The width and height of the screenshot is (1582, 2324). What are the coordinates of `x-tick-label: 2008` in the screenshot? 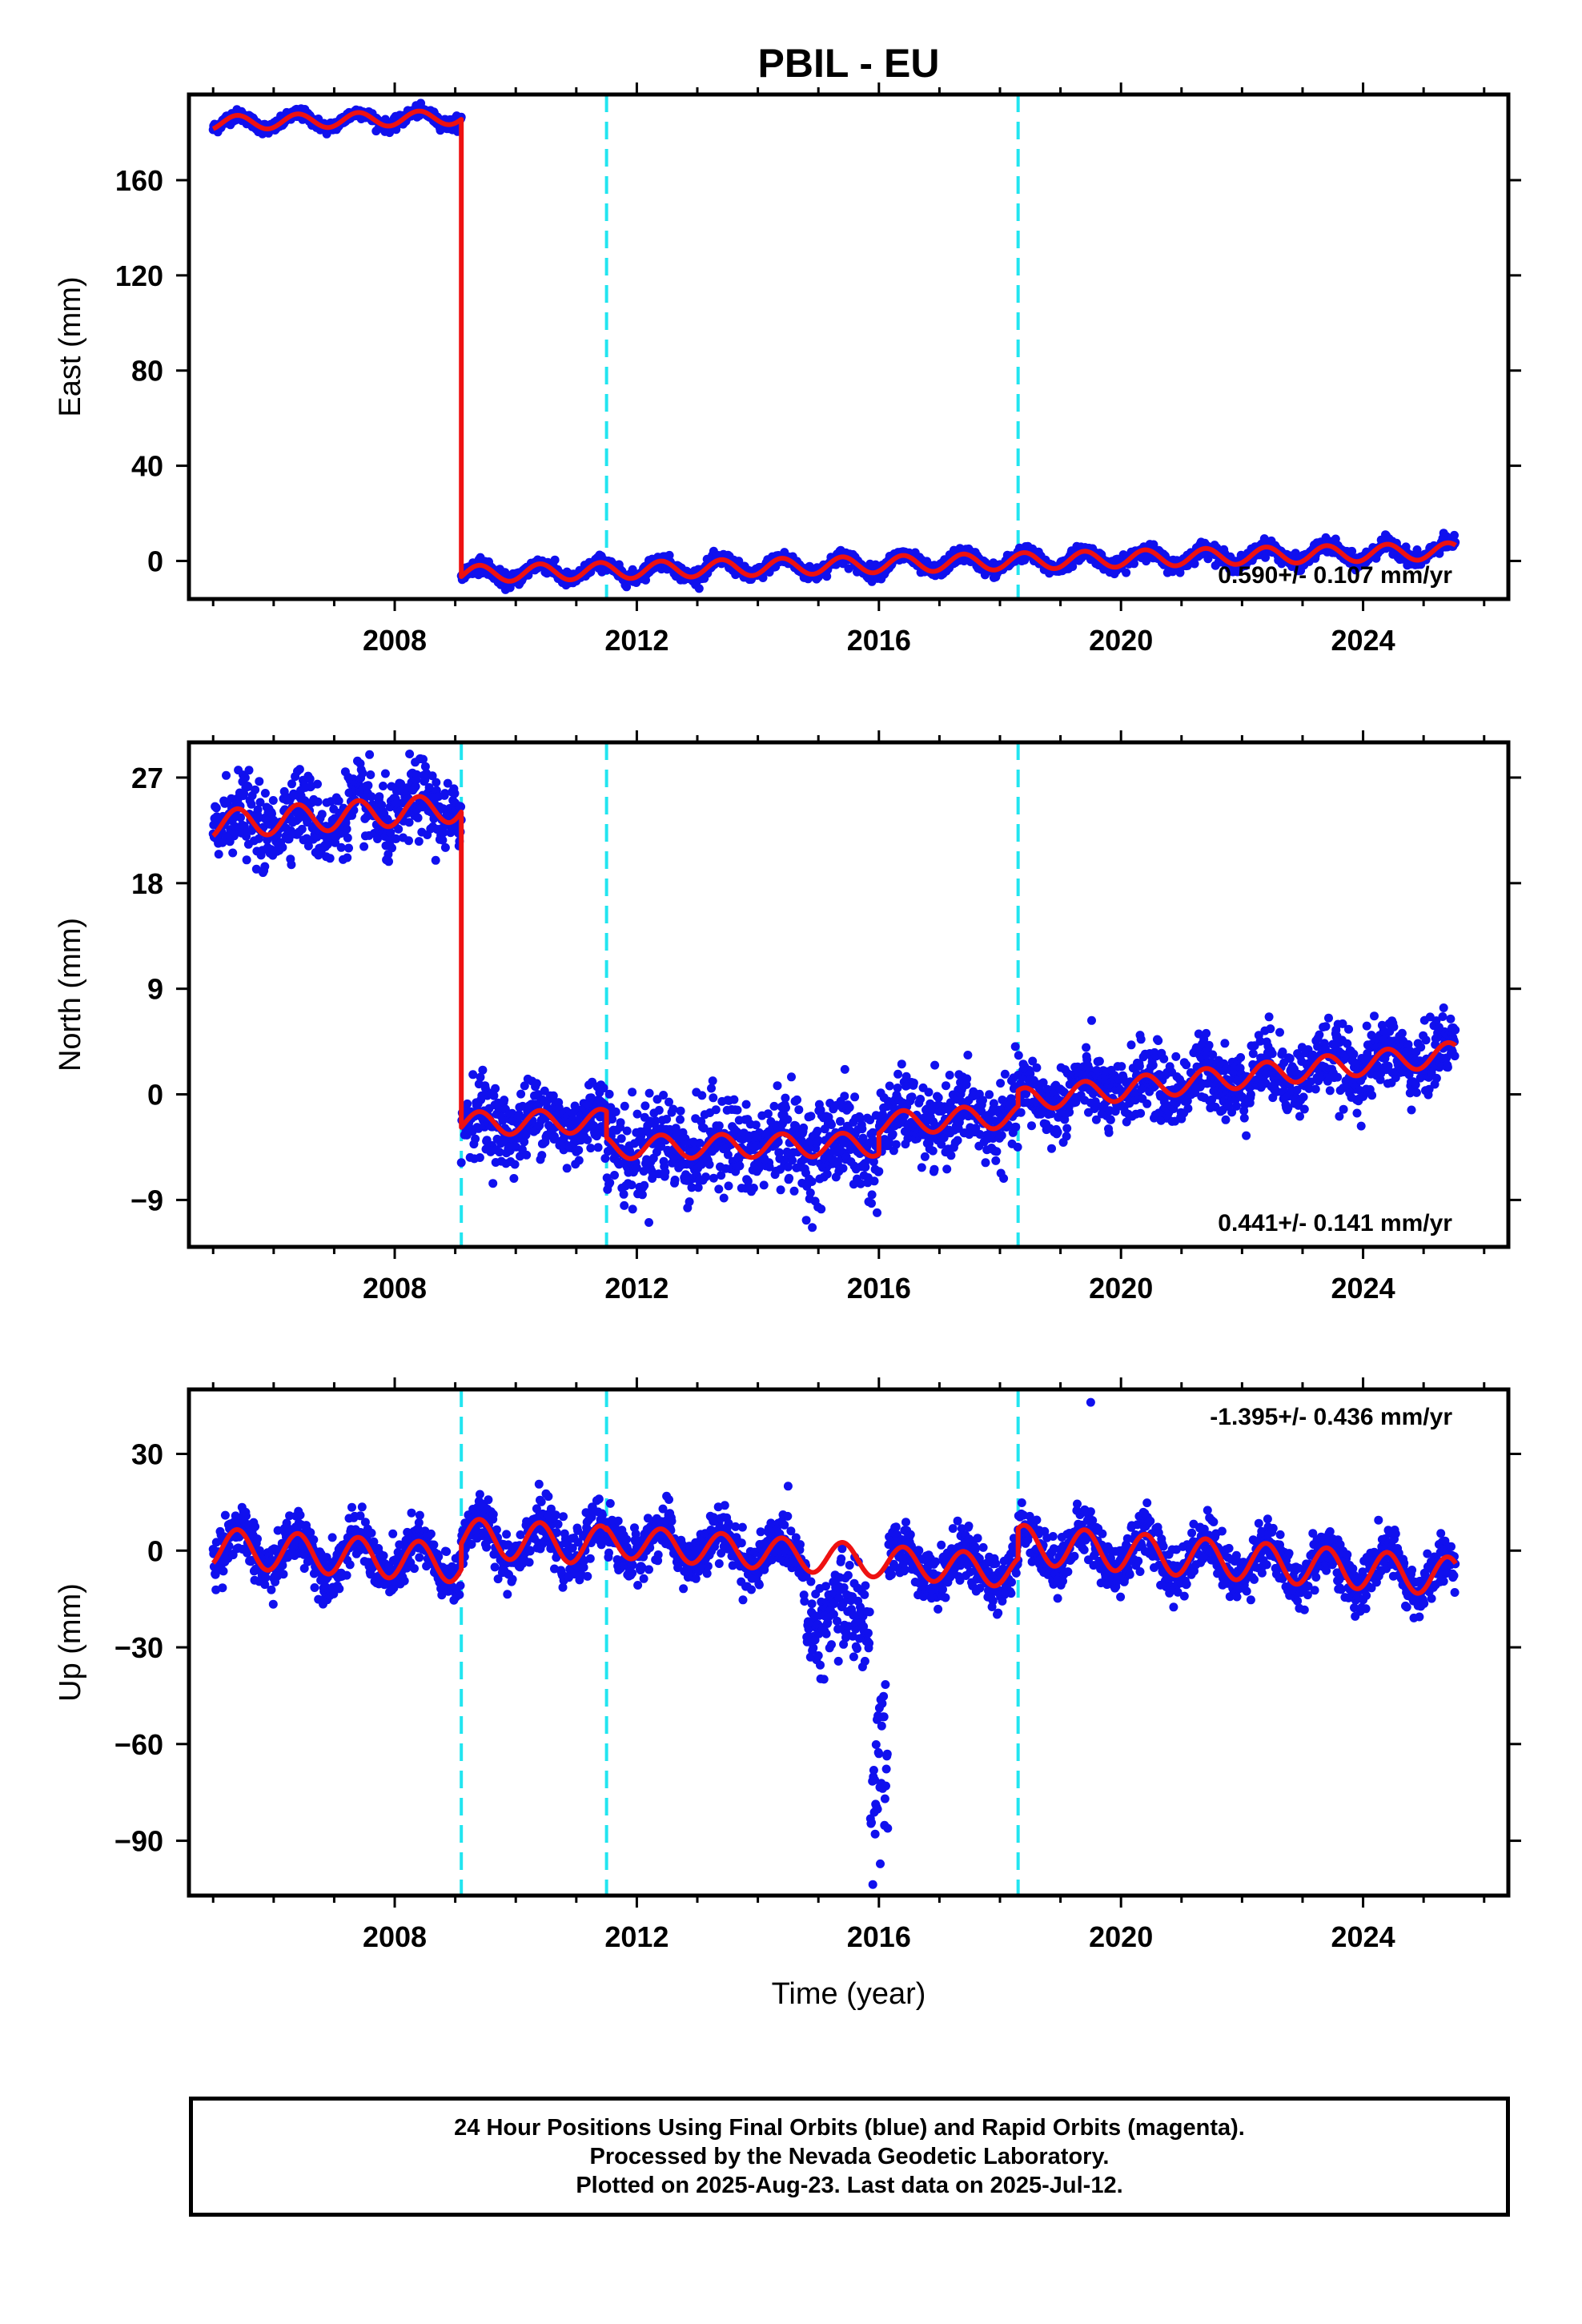 It's located at (395, 640).